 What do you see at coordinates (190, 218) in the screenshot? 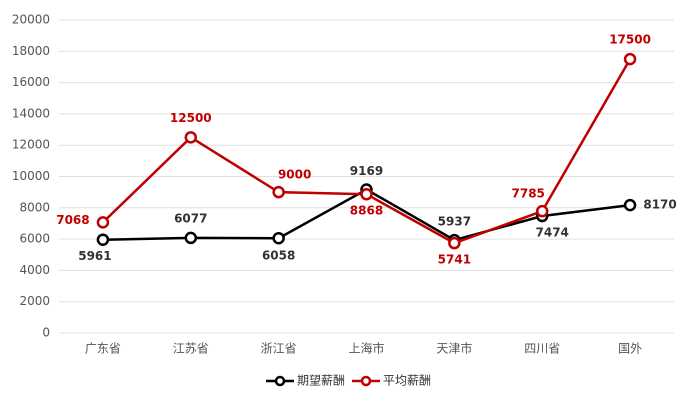
I see `data-label: 6077` at bounding box center [190, 218].